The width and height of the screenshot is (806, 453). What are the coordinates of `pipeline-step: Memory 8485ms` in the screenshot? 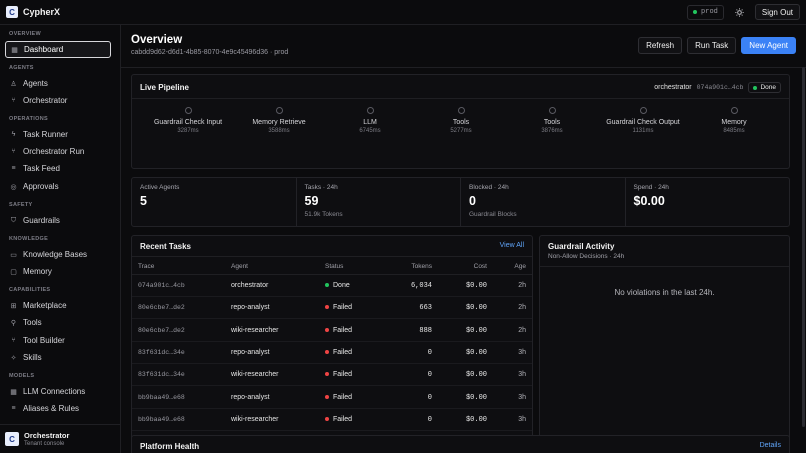 It's located at (734, 120).